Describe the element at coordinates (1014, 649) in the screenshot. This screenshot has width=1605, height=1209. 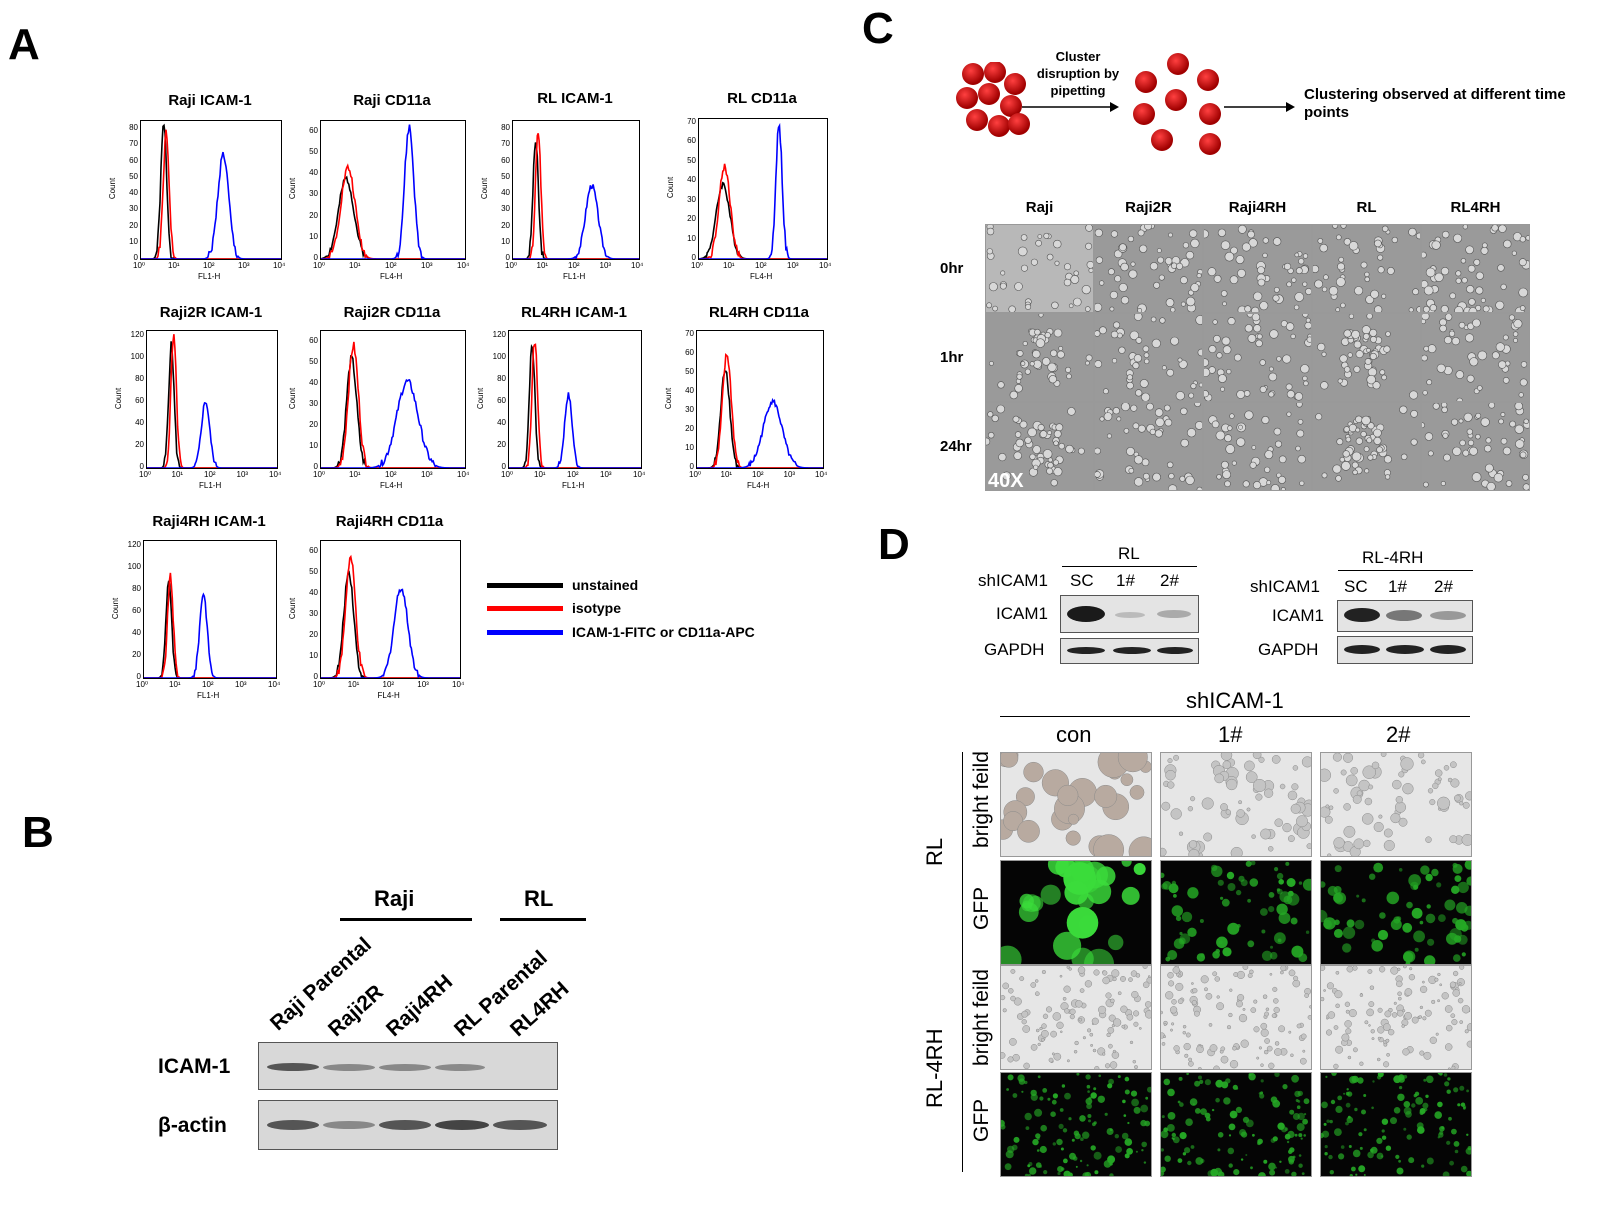
I see `blot-left-row-gapdh: GAPDH` at that location.